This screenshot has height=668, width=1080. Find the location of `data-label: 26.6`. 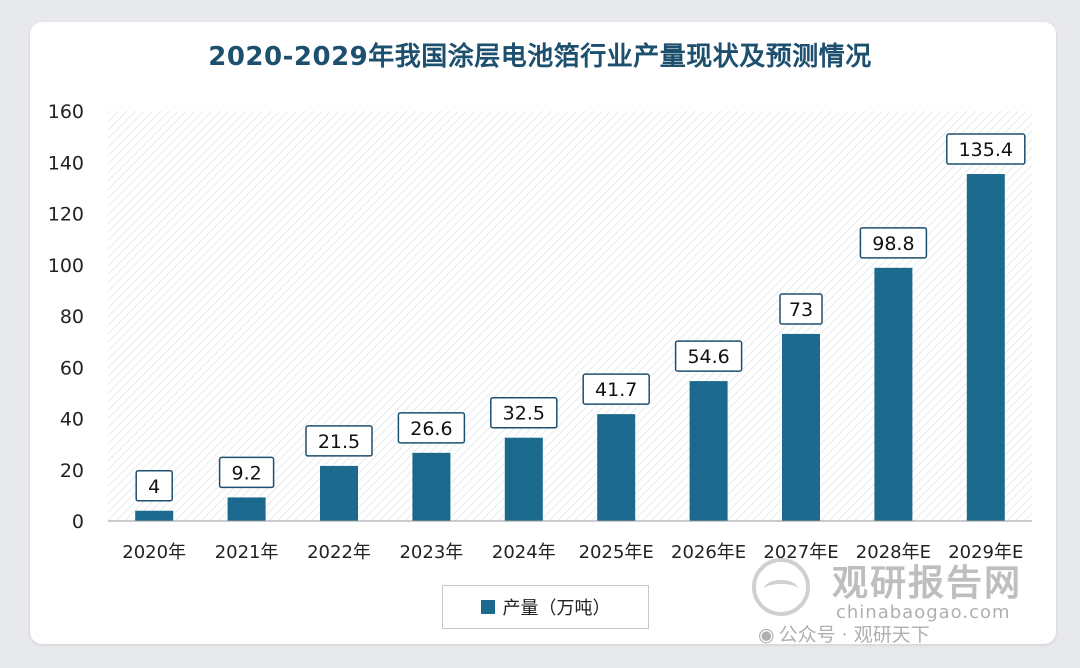

data-label: 26.6 is located at coordinates (431, 429).